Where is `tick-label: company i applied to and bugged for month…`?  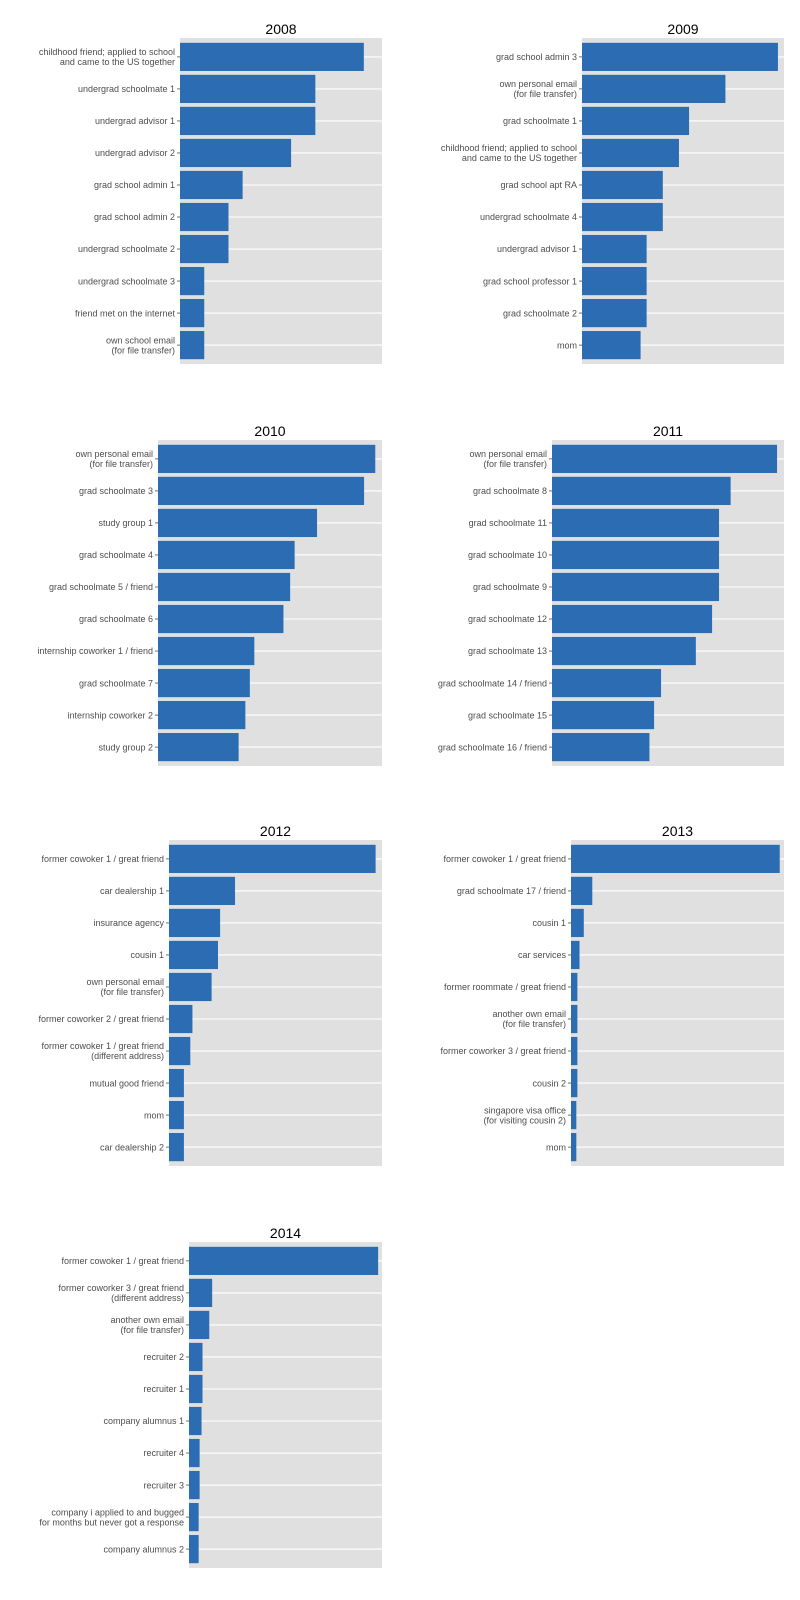
tick-label: company i applied to and bugged for month… is located at coordinates (111, 1517).